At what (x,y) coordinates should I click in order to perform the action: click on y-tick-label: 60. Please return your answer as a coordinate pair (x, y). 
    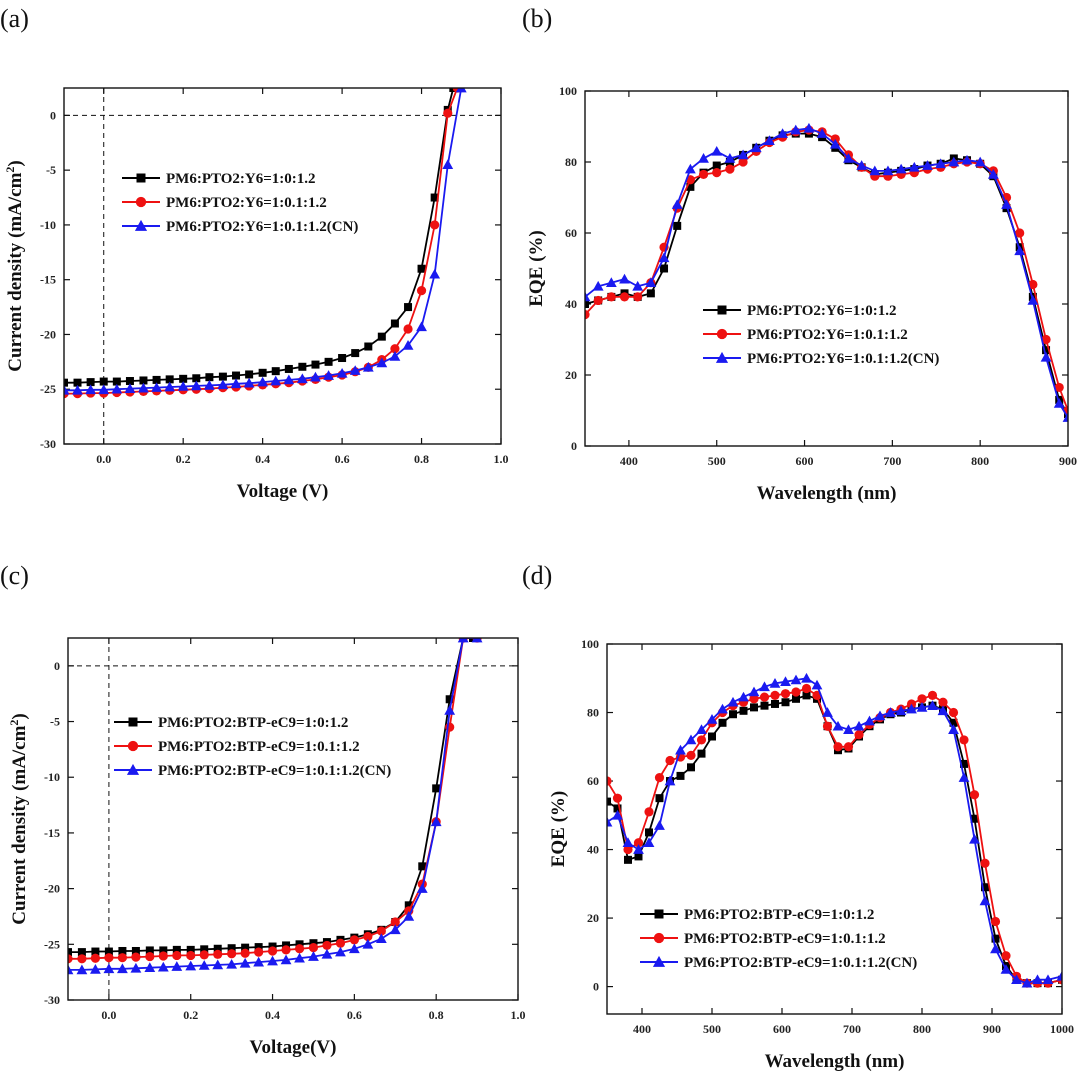
    Looking at the image, I should click on (571, 233).